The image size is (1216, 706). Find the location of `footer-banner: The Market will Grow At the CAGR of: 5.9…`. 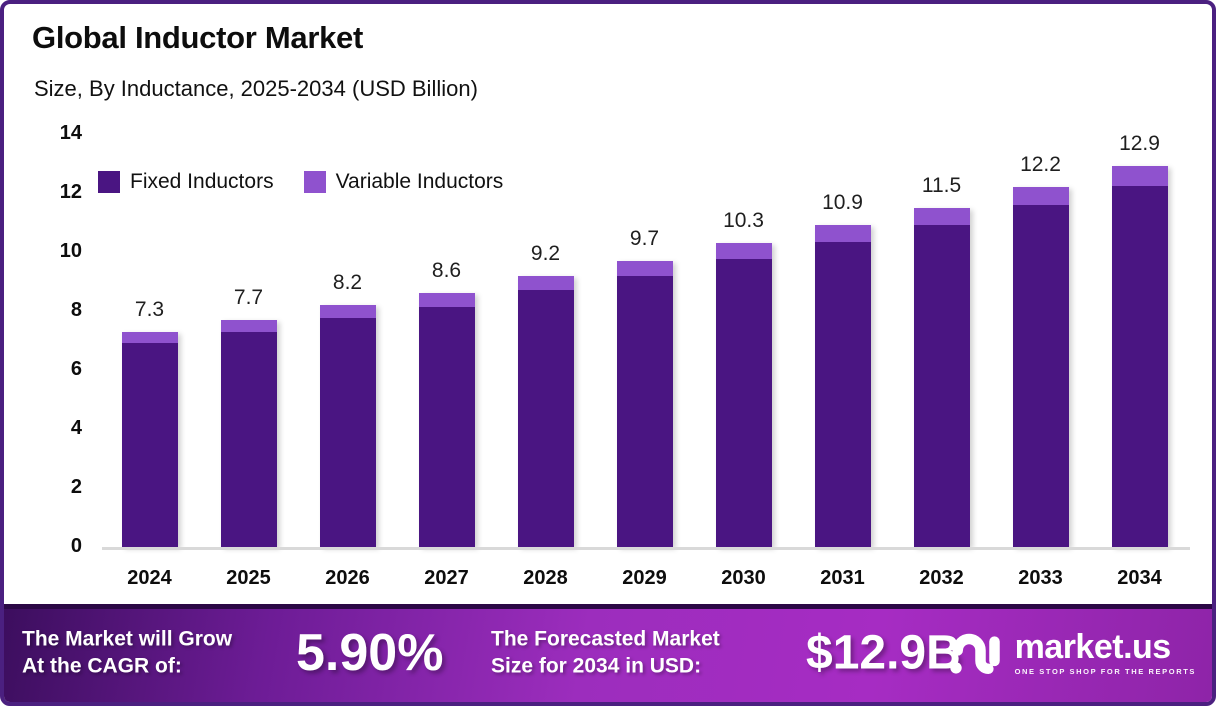

footer-banner: The Market will Grow At the CAGR of: 5.9… is located at coordinates (608, 653).